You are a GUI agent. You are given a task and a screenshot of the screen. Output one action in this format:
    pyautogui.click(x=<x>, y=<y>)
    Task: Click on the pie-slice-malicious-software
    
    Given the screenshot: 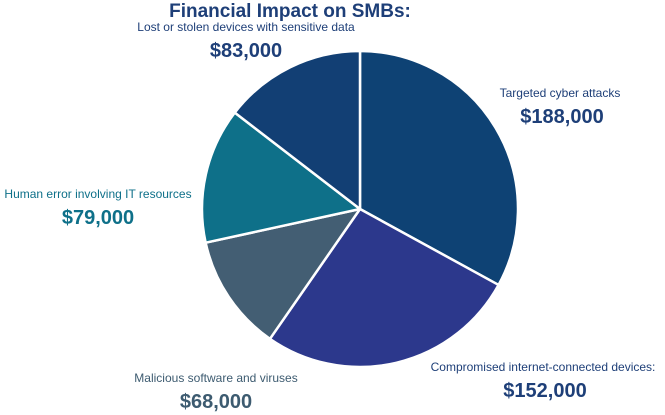 What is the action you would take?
    pyautogui.click(x=283, y=274)
    